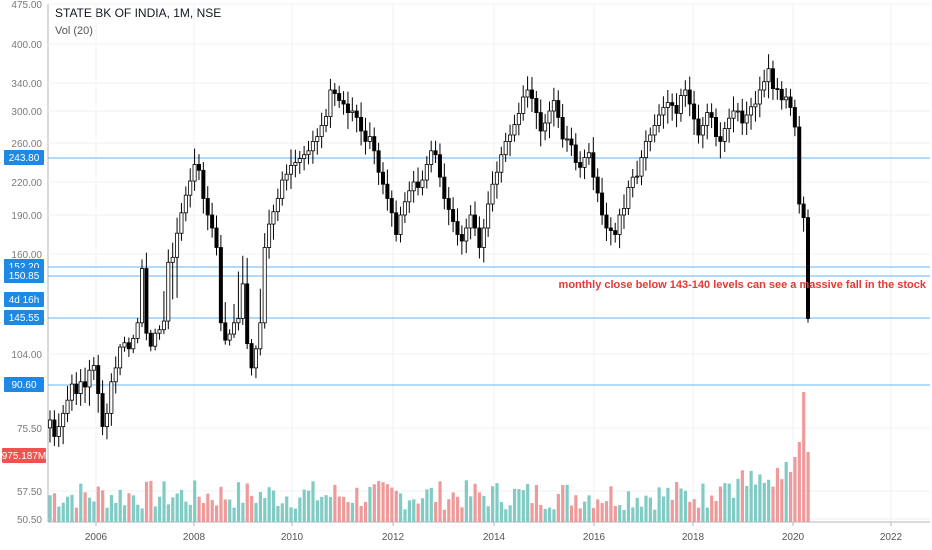  What do you see at coordinates (891, 537) in the screenshot?
I see `x-tick-label: 2022` at bounding box center [891, 537].